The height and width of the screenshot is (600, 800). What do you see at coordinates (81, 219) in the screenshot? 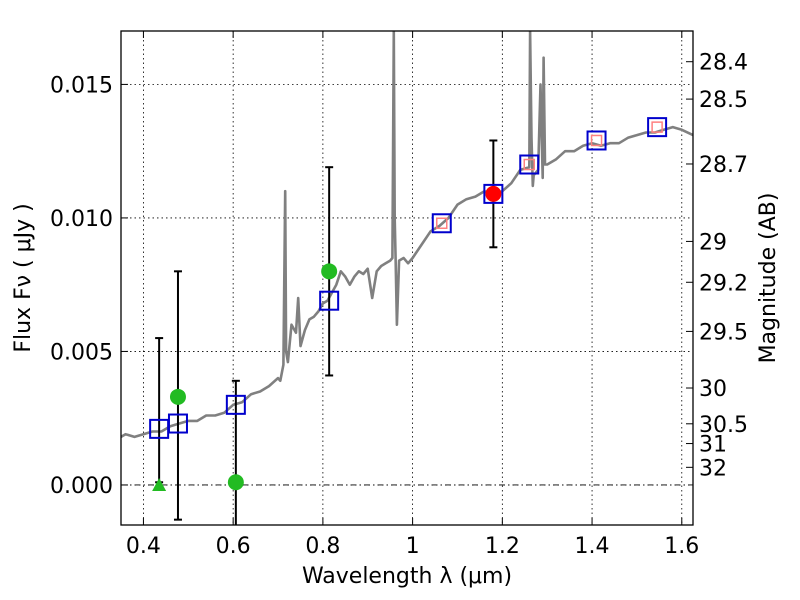
I see `y-tick-label: 0.010` at bounding box center [81, 219].